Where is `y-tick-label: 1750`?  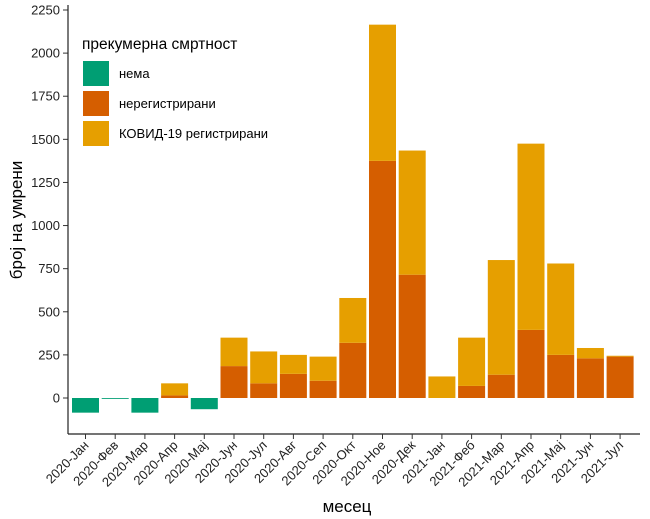 y-tick-label: 1750 is located at coordinates (45, 96).